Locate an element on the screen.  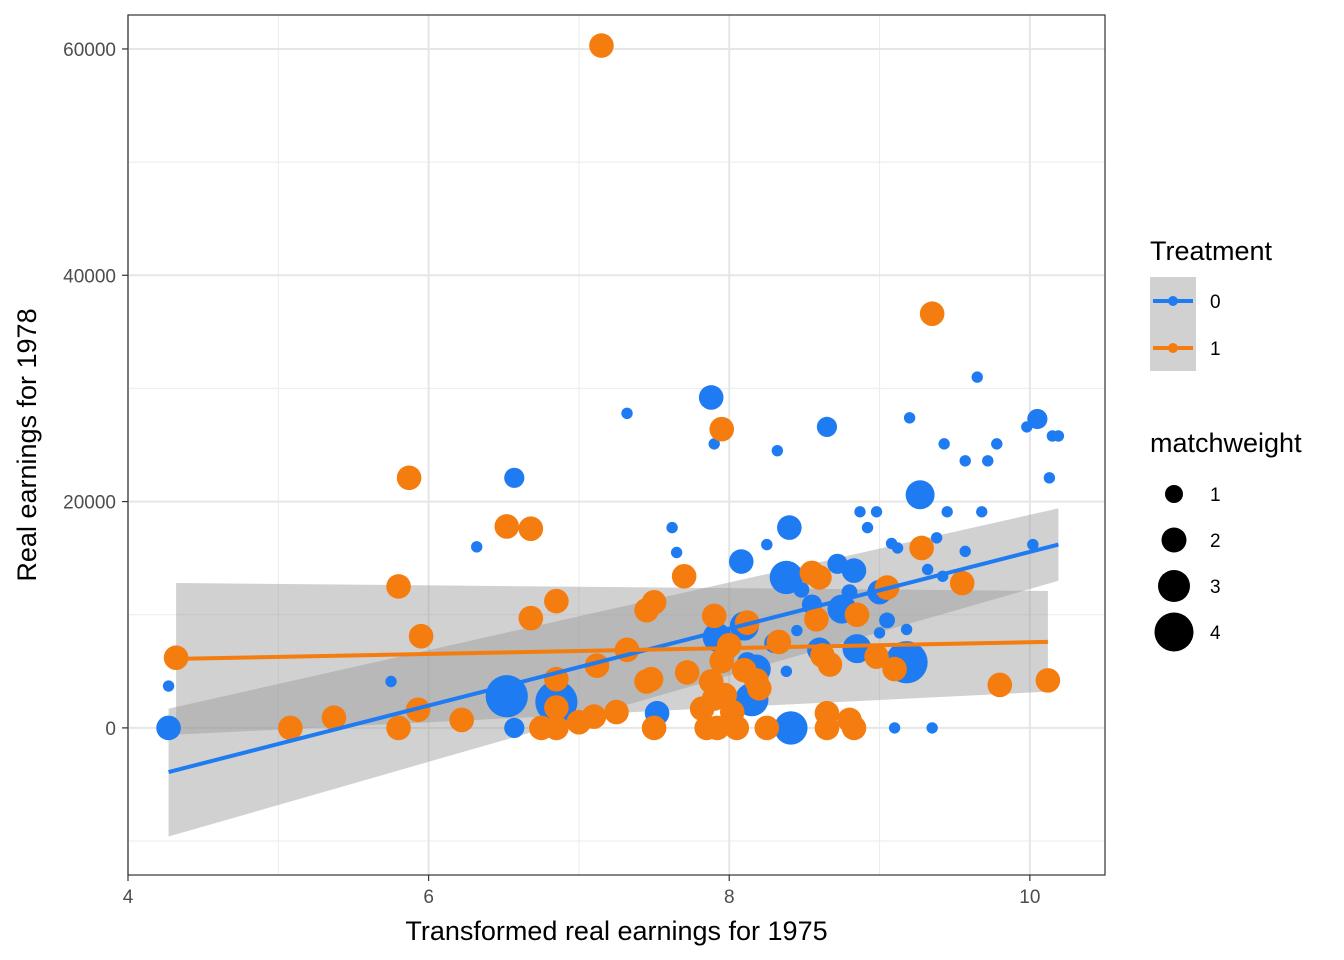
legend-label-matchweight-4: 4 is located at coordinates (1215, 633).